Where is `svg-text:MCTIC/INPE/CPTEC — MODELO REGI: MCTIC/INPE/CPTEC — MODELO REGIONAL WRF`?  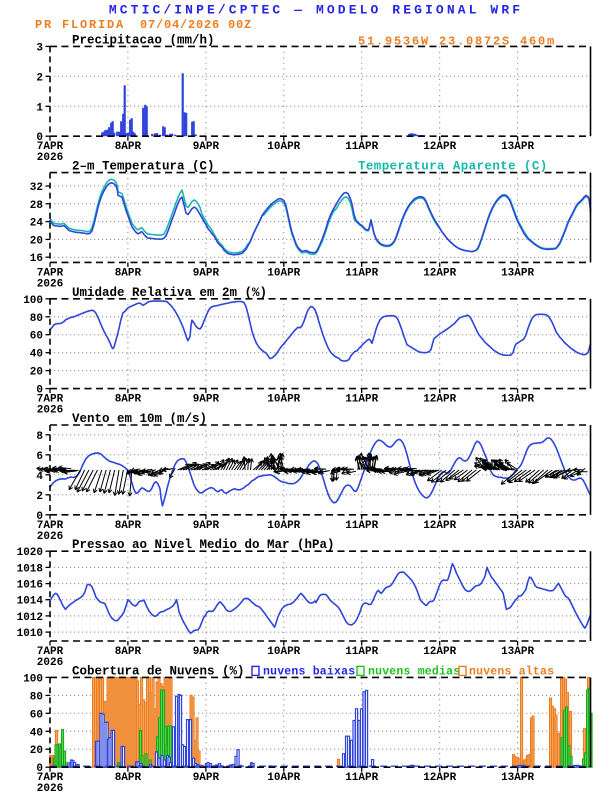 svg-text:MCTIC/INPE/CPTEC — MODELO REGI: MCTIC/INPE/CPTEC — MODELO REGIONAL WRF is located at coordinates (316, 10).